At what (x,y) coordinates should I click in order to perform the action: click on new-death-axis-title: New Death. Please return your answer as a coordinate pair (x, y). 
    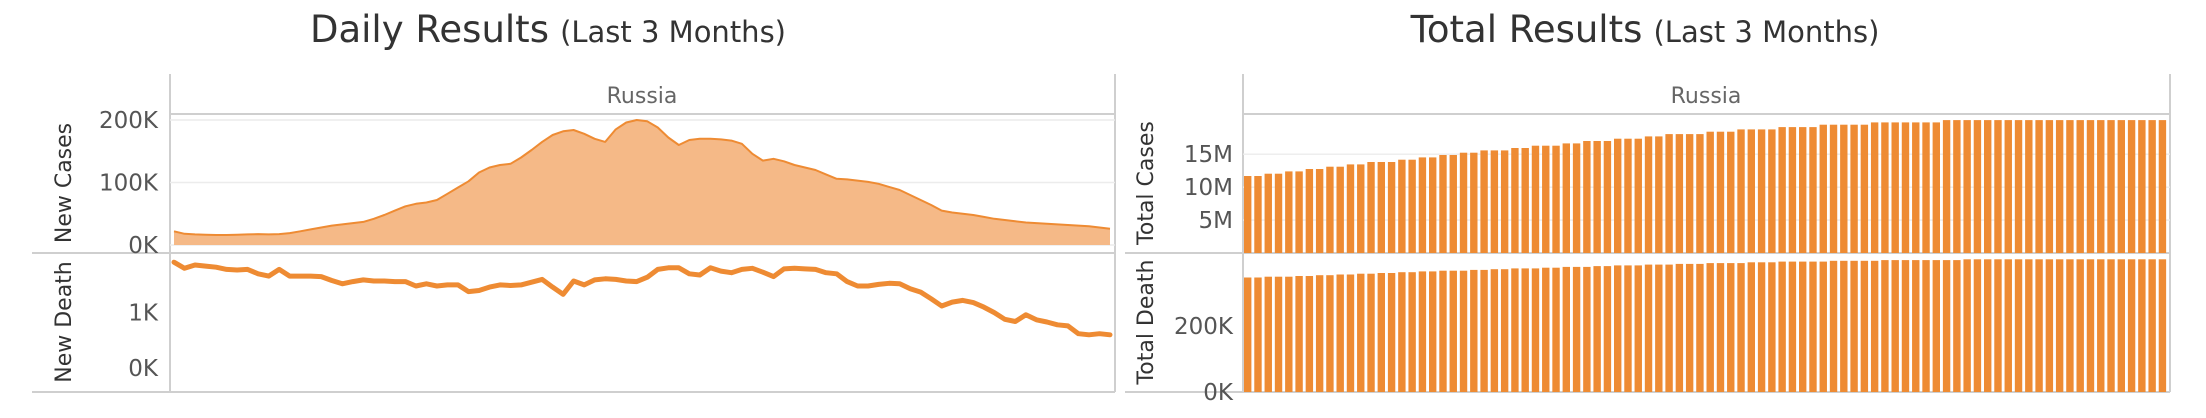
    Looking at the image, I should click on (64, 322).